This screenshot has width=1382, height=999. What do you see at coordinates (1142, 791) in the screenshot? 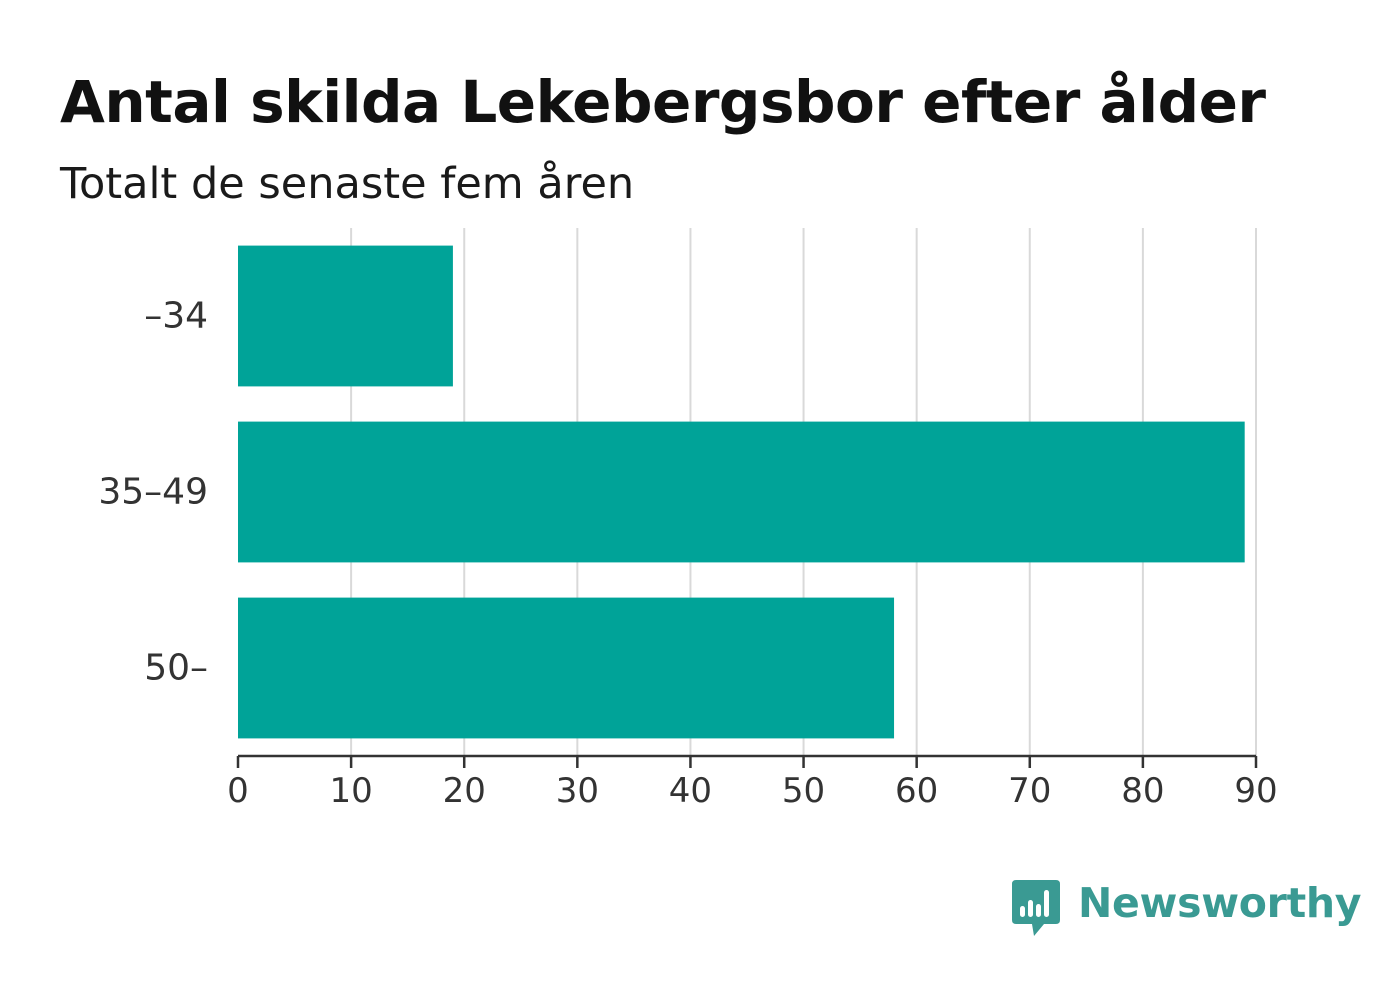
I see `x-tick-label: 80` at bounding box center [1142, 791].